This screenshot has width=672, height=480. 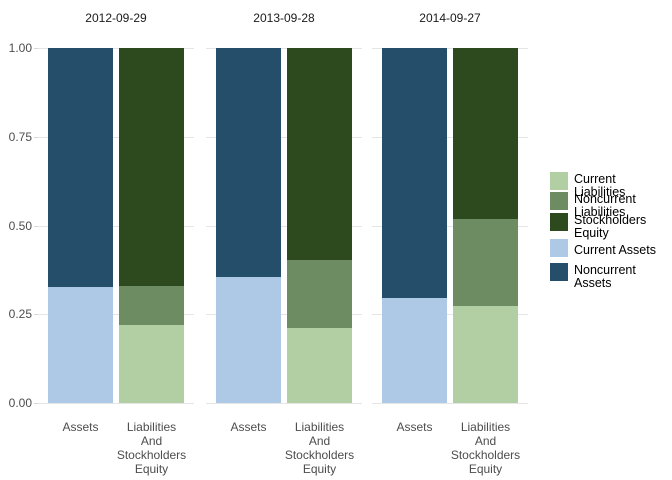 I want to click on legend-item-noncurrent-assets: Noncurrent Assets, so click(x=593, y=276).